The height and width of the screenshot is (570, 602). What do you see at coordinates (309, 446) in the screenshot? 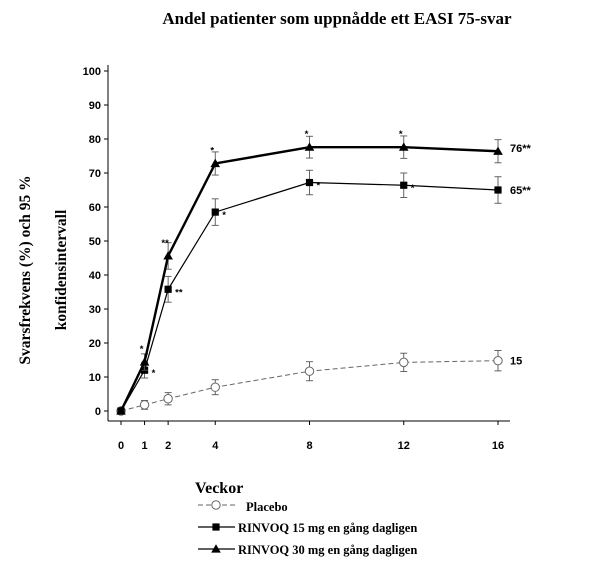
I see `x-tick-label: 8` at bounding box center [309, 446].